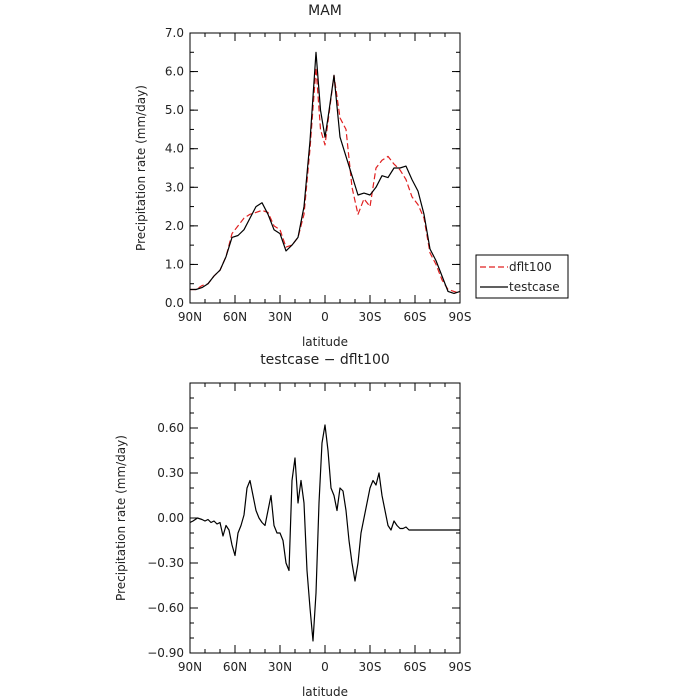 Image resolution: width=700 pixels, height=700 pixels. What do you see at coordinates (325, 180) in the screenshot?
I see `series-line-dflt100` at bounding box center [325, 180].